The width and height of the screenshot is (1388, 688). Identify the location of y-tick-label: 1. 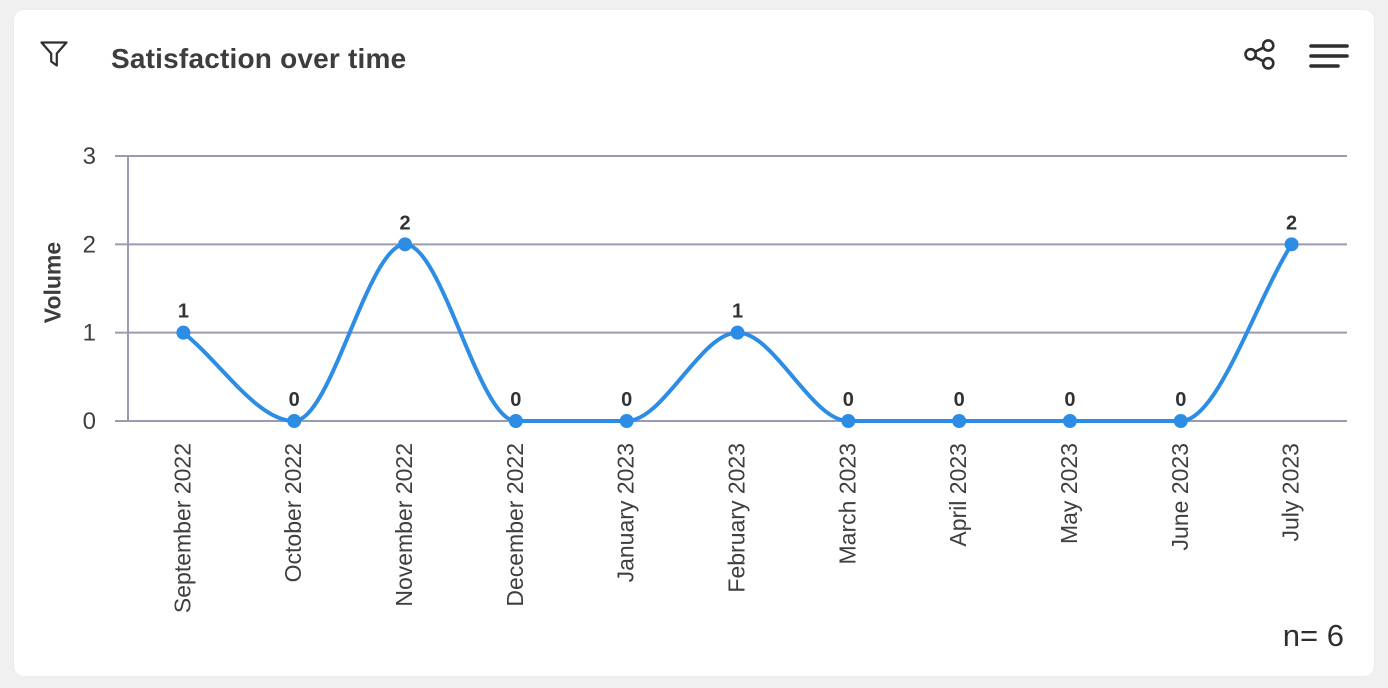
(89, 333).